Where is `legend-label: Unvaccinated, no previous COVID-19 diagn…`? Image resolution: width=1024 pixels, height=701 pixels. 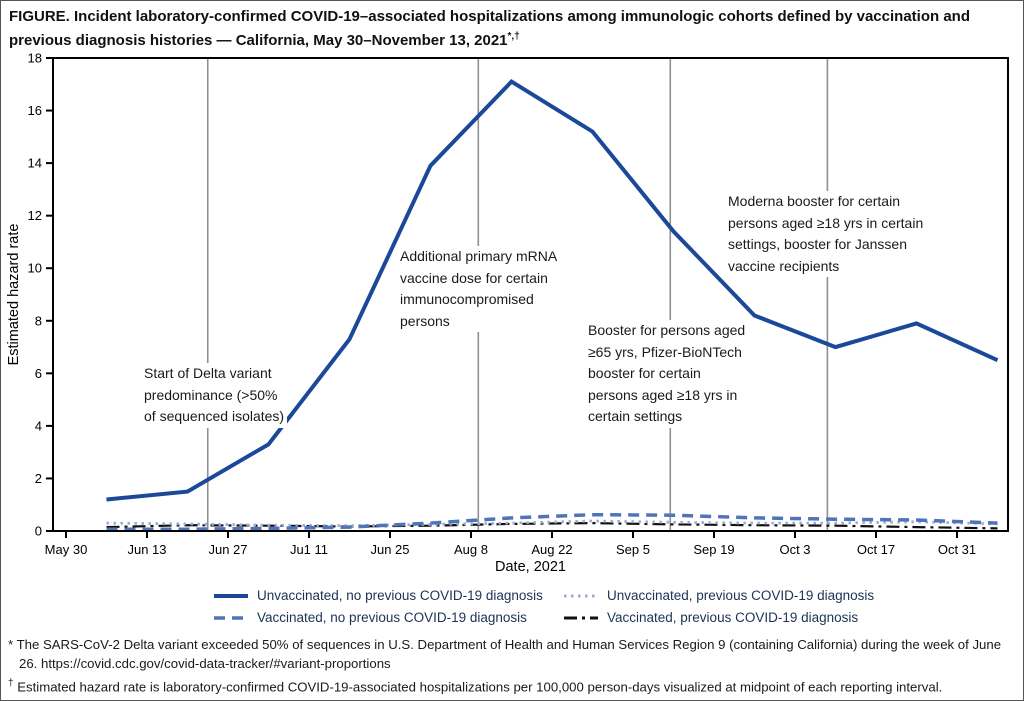 legend-label: Unvaccinated, no previous COVID-19 diagn… is located at coordinates (400, 595).